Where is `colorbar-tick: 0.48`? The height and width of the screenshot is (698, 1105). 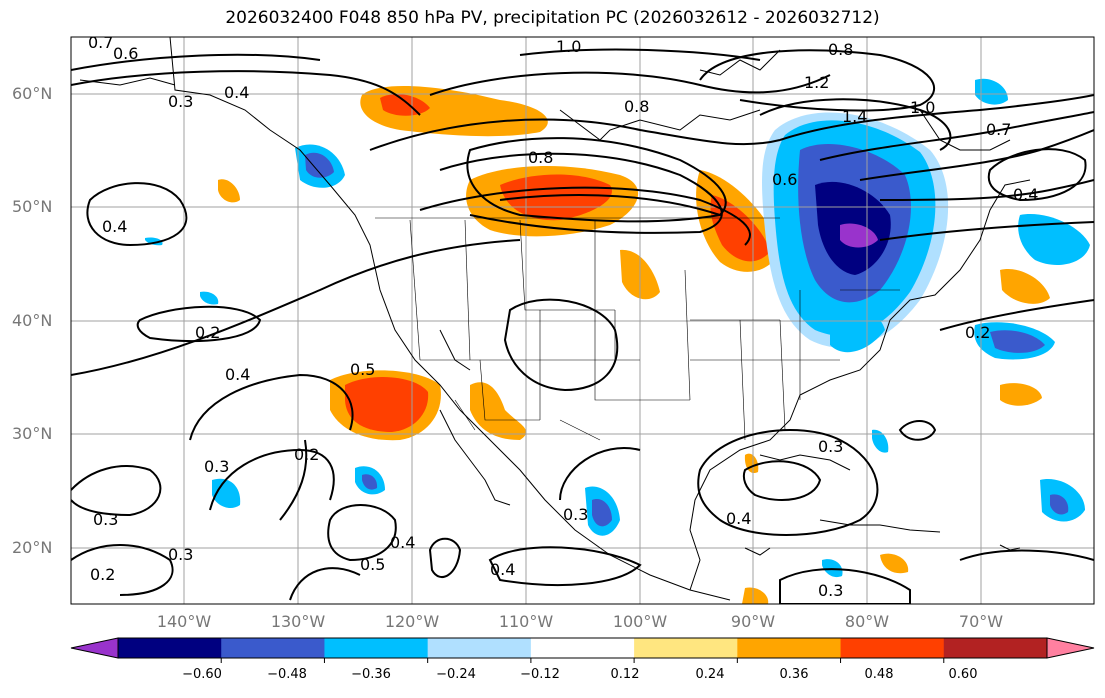
colorbar-tick: 0.48 is located at coordinates (879, 674).